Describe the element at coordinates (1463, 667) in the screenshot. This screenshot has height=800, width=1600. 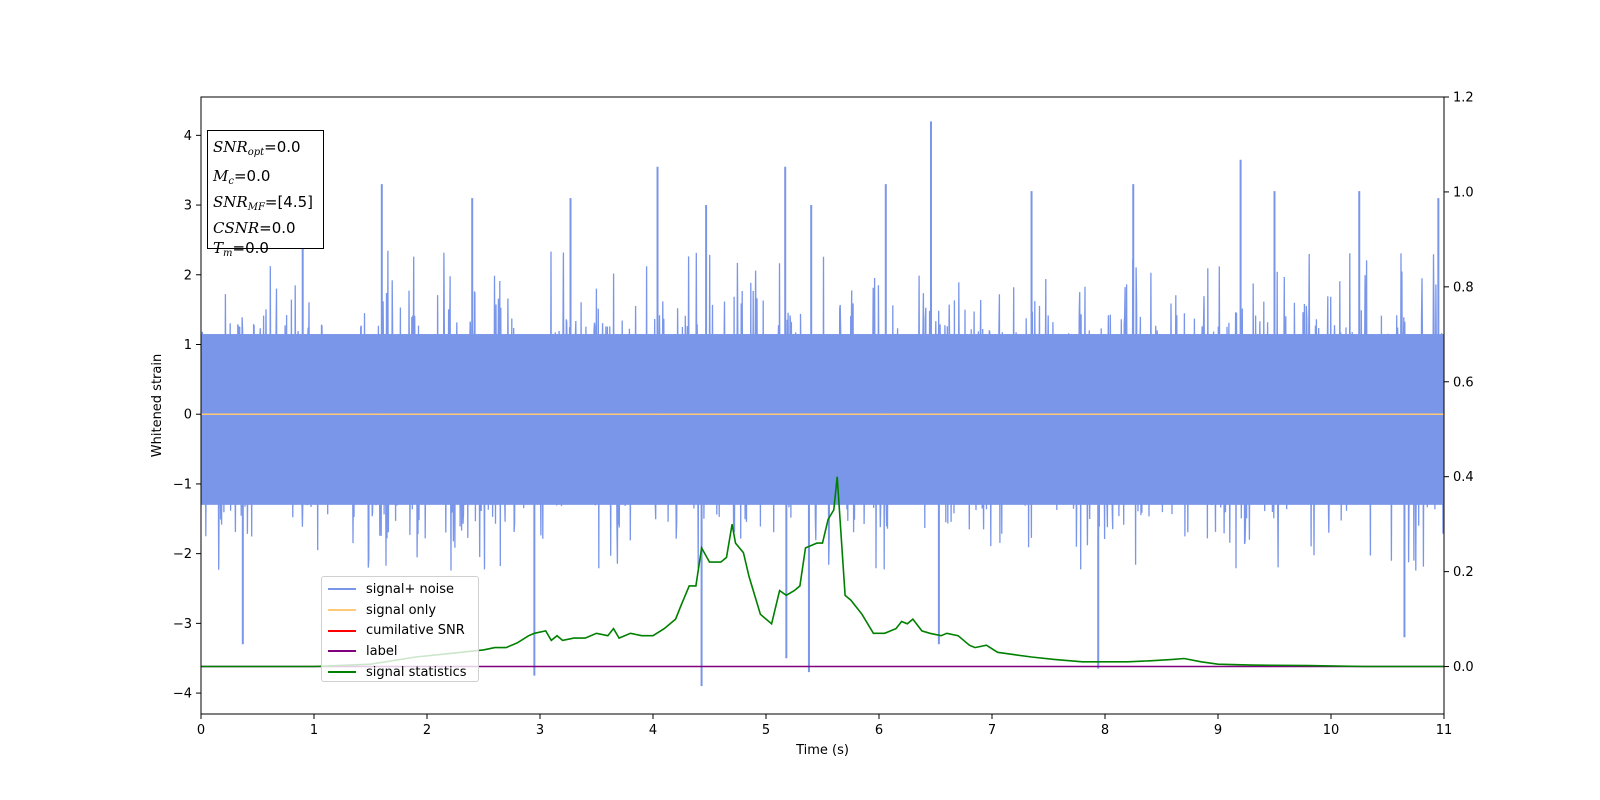
I see `y-right-tick-label: 0.0` at that location.